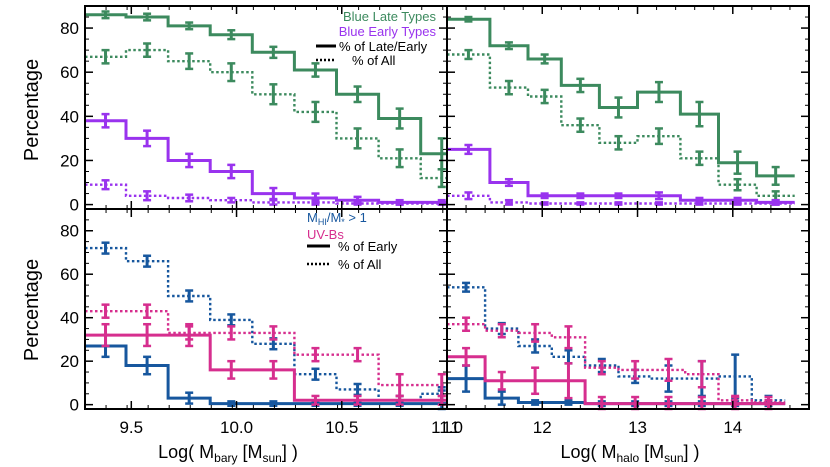  I want to click on series-step-purple-dotted, so click(266, 194).